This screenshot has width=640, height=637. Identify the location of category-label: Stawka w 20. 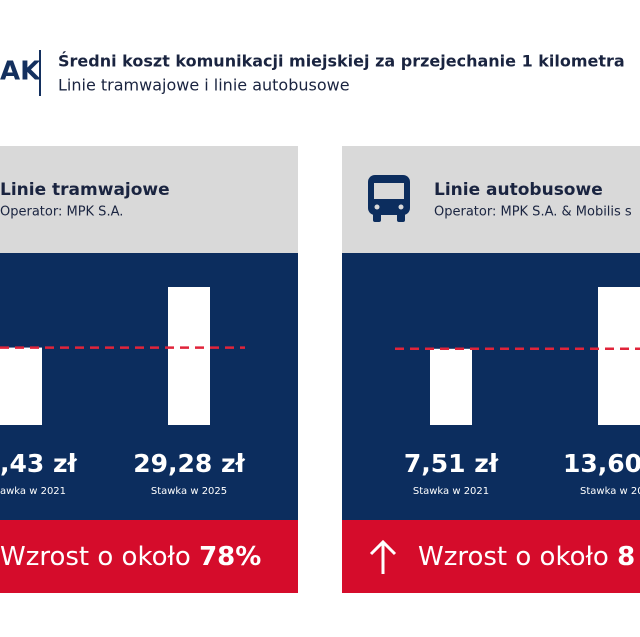
(610, 491).